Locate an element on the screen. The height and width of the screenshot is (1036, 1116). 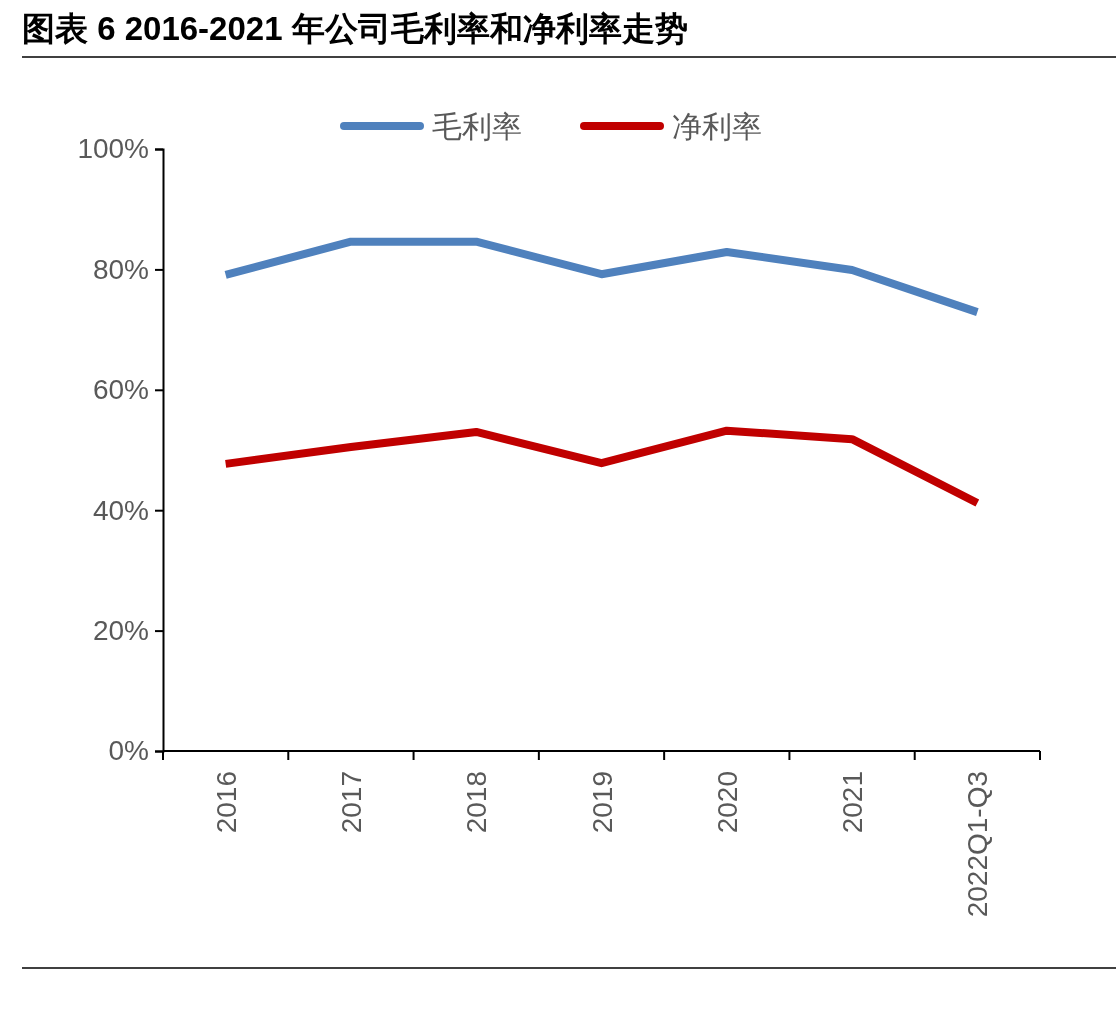
x-tick-label: 2021 is located at coordinates (853, 802).